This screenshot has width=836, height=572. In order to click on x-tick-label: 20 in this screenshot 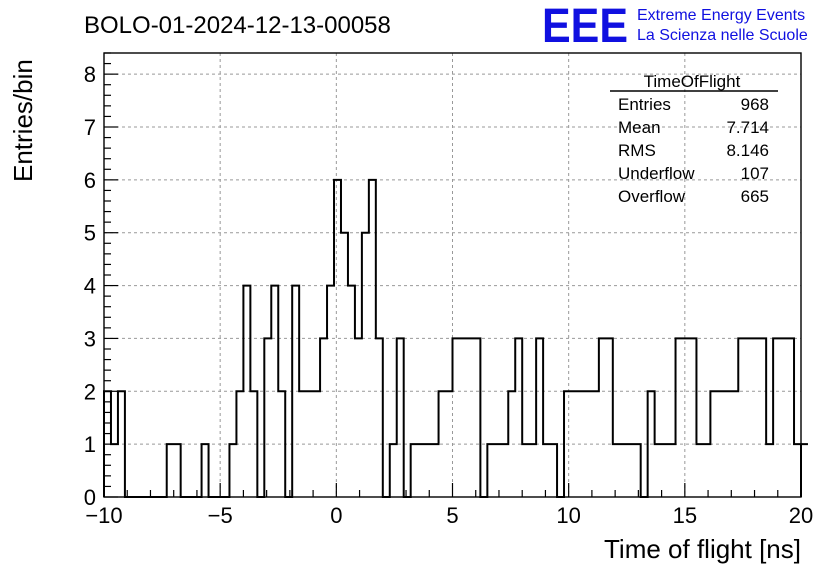, I will do `click(801, 515)`.